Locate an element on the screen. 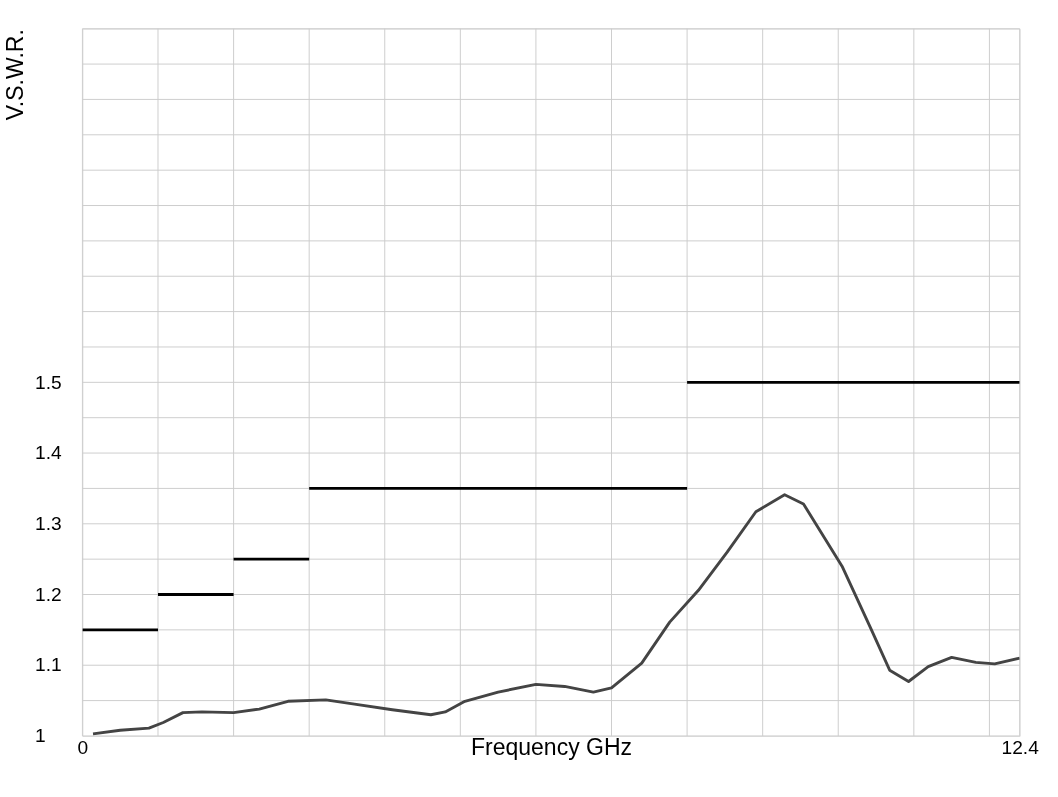 This screenshot has height=797, width=1058. y-tick-label: 1.3 is located at coordinates (48, 524).